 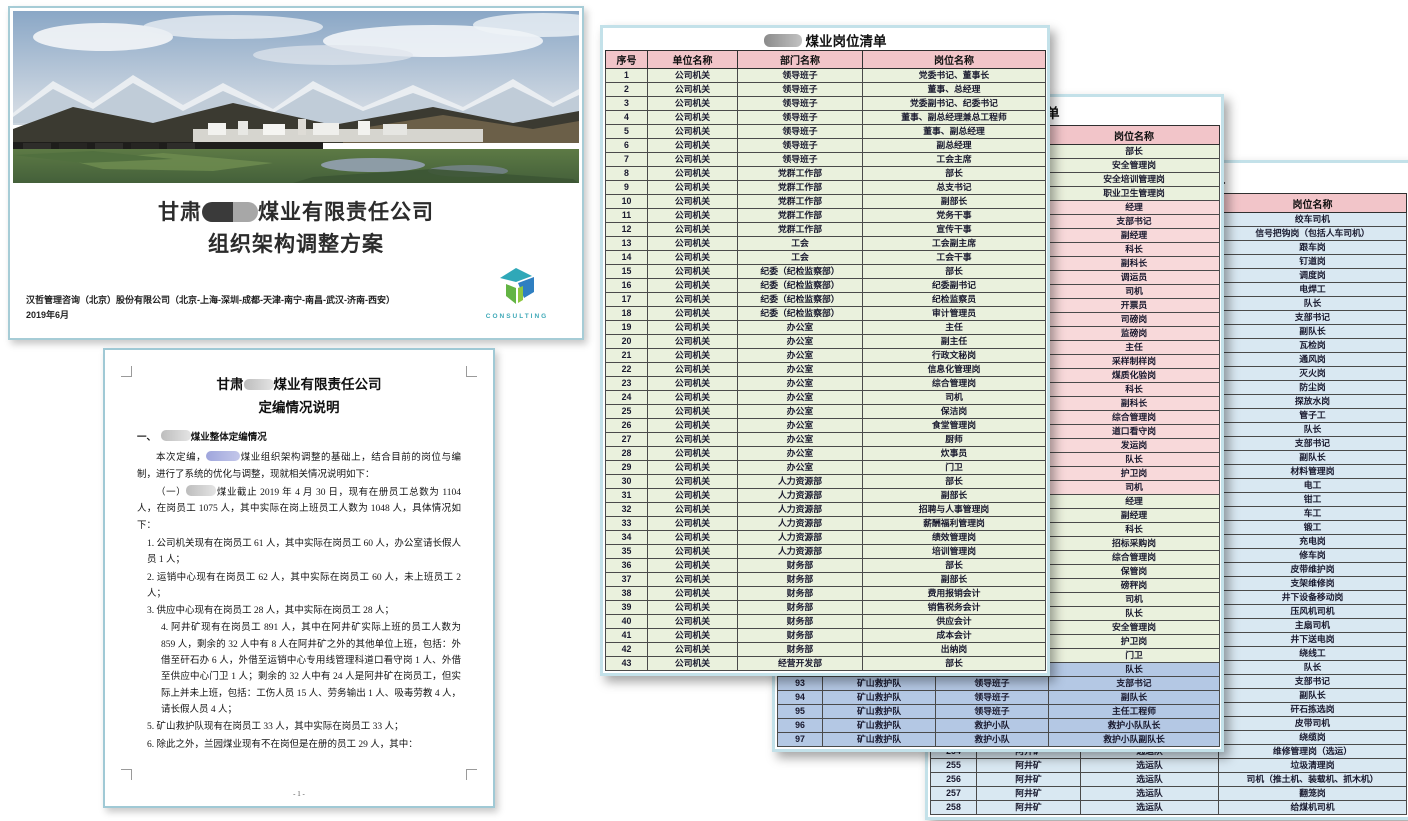 I want to click on cell-index: 21, so click(x=626, y=355).